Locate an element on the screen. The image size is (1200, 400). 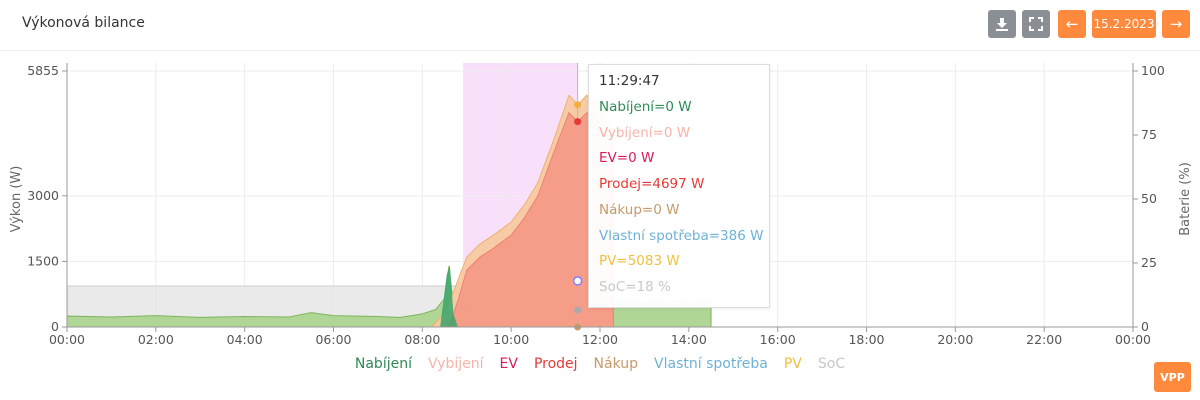
arrow-right-icon: → is located at coordinates (1176, 24).